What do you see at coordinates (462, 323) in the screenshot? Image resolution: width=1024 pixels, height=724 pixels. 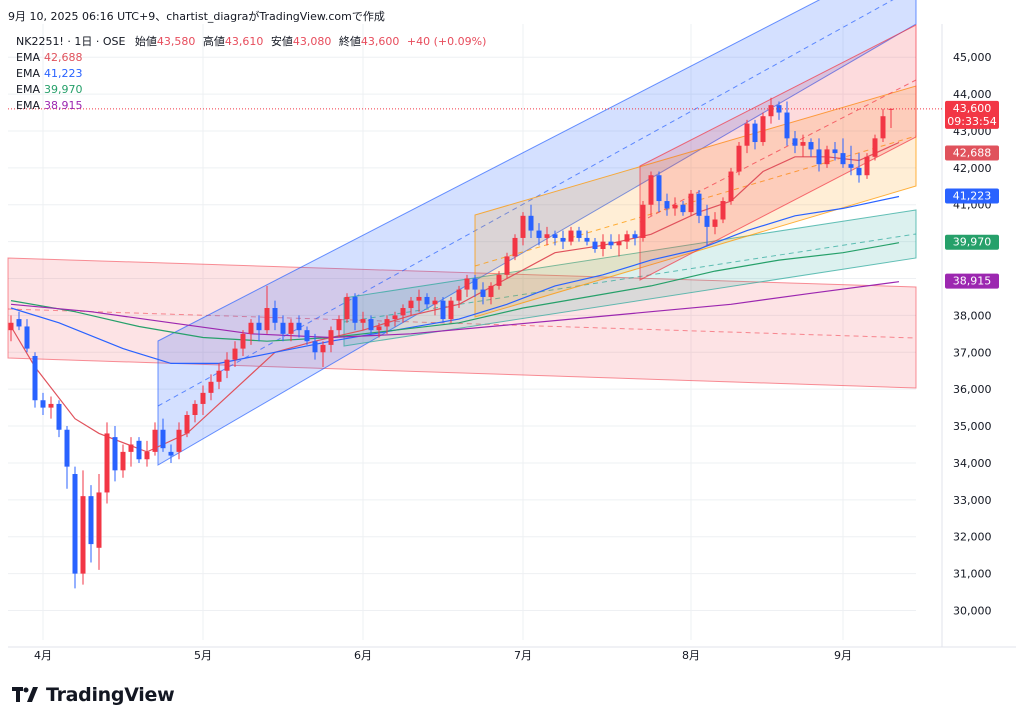 I see `channel-red-wide-midline` at bounding box center [462, 323].